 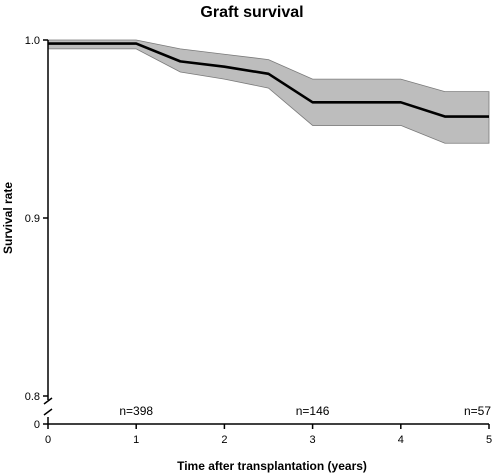 I want to click on annotations: n=398 n=146 n=57, so click(x=305, y=411).